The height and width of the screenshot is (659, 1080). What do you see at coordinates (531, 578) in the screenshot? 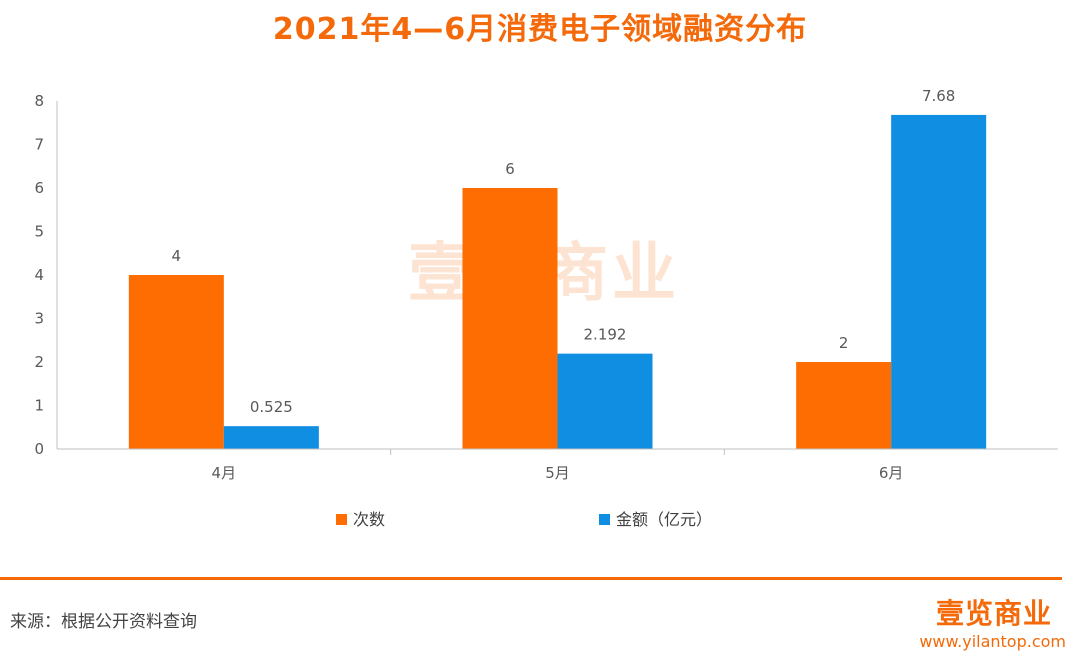
I see `footer-divider` at bounding box center [531, 578].